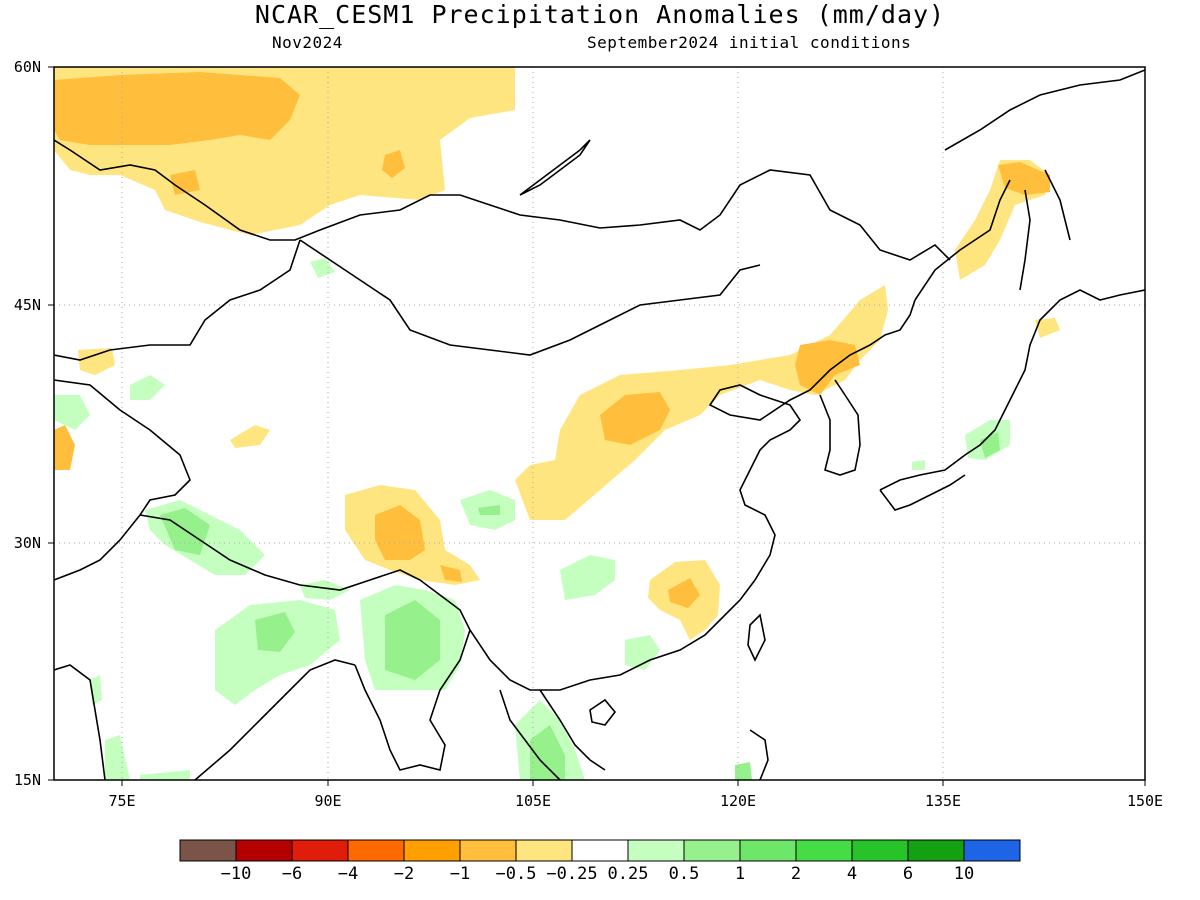  What do you see at coordinates (460, 874) in the screenshot?
I see `colorbar-label: −1` at bounding box center [460, 874].